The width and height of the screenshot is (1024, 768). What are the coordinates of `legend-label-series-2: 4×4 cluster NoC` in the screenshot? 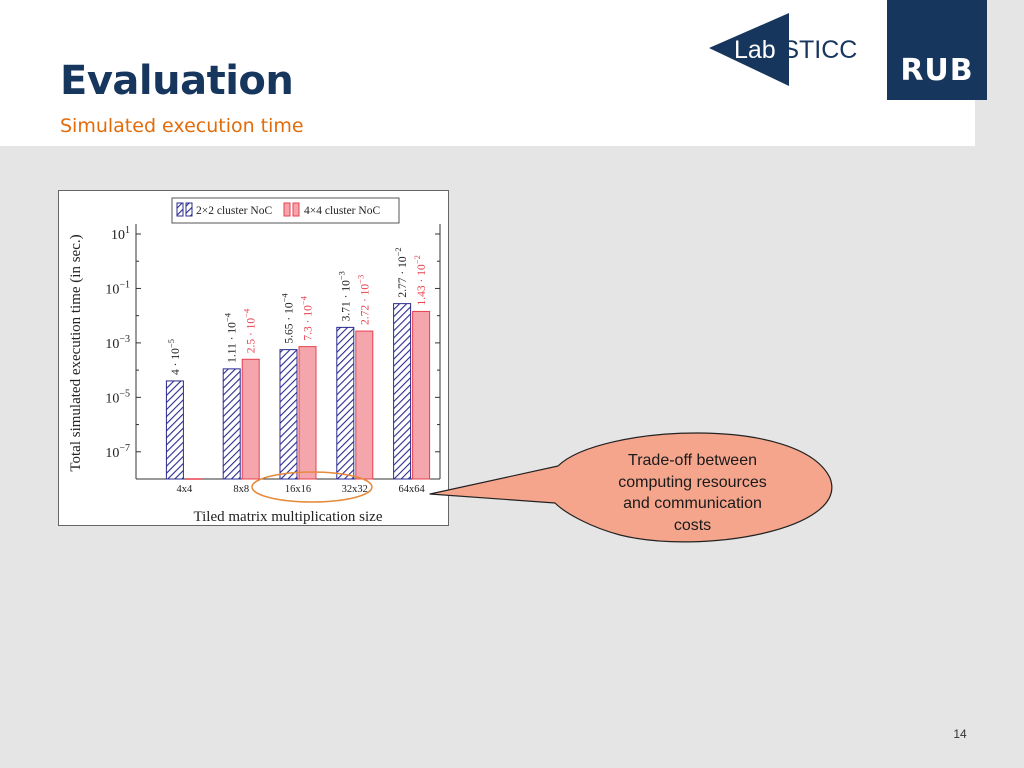 It's located at (342, 211).